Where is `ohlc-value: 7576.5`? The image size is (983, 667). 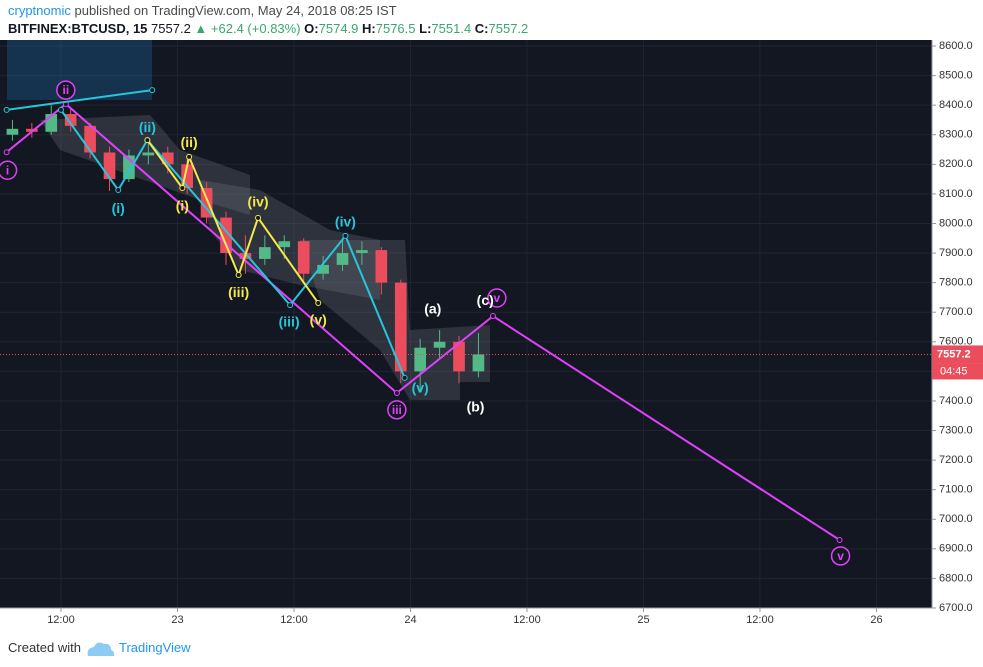 ohlc-value: 7576.5 is located at coordinates (395, 28).